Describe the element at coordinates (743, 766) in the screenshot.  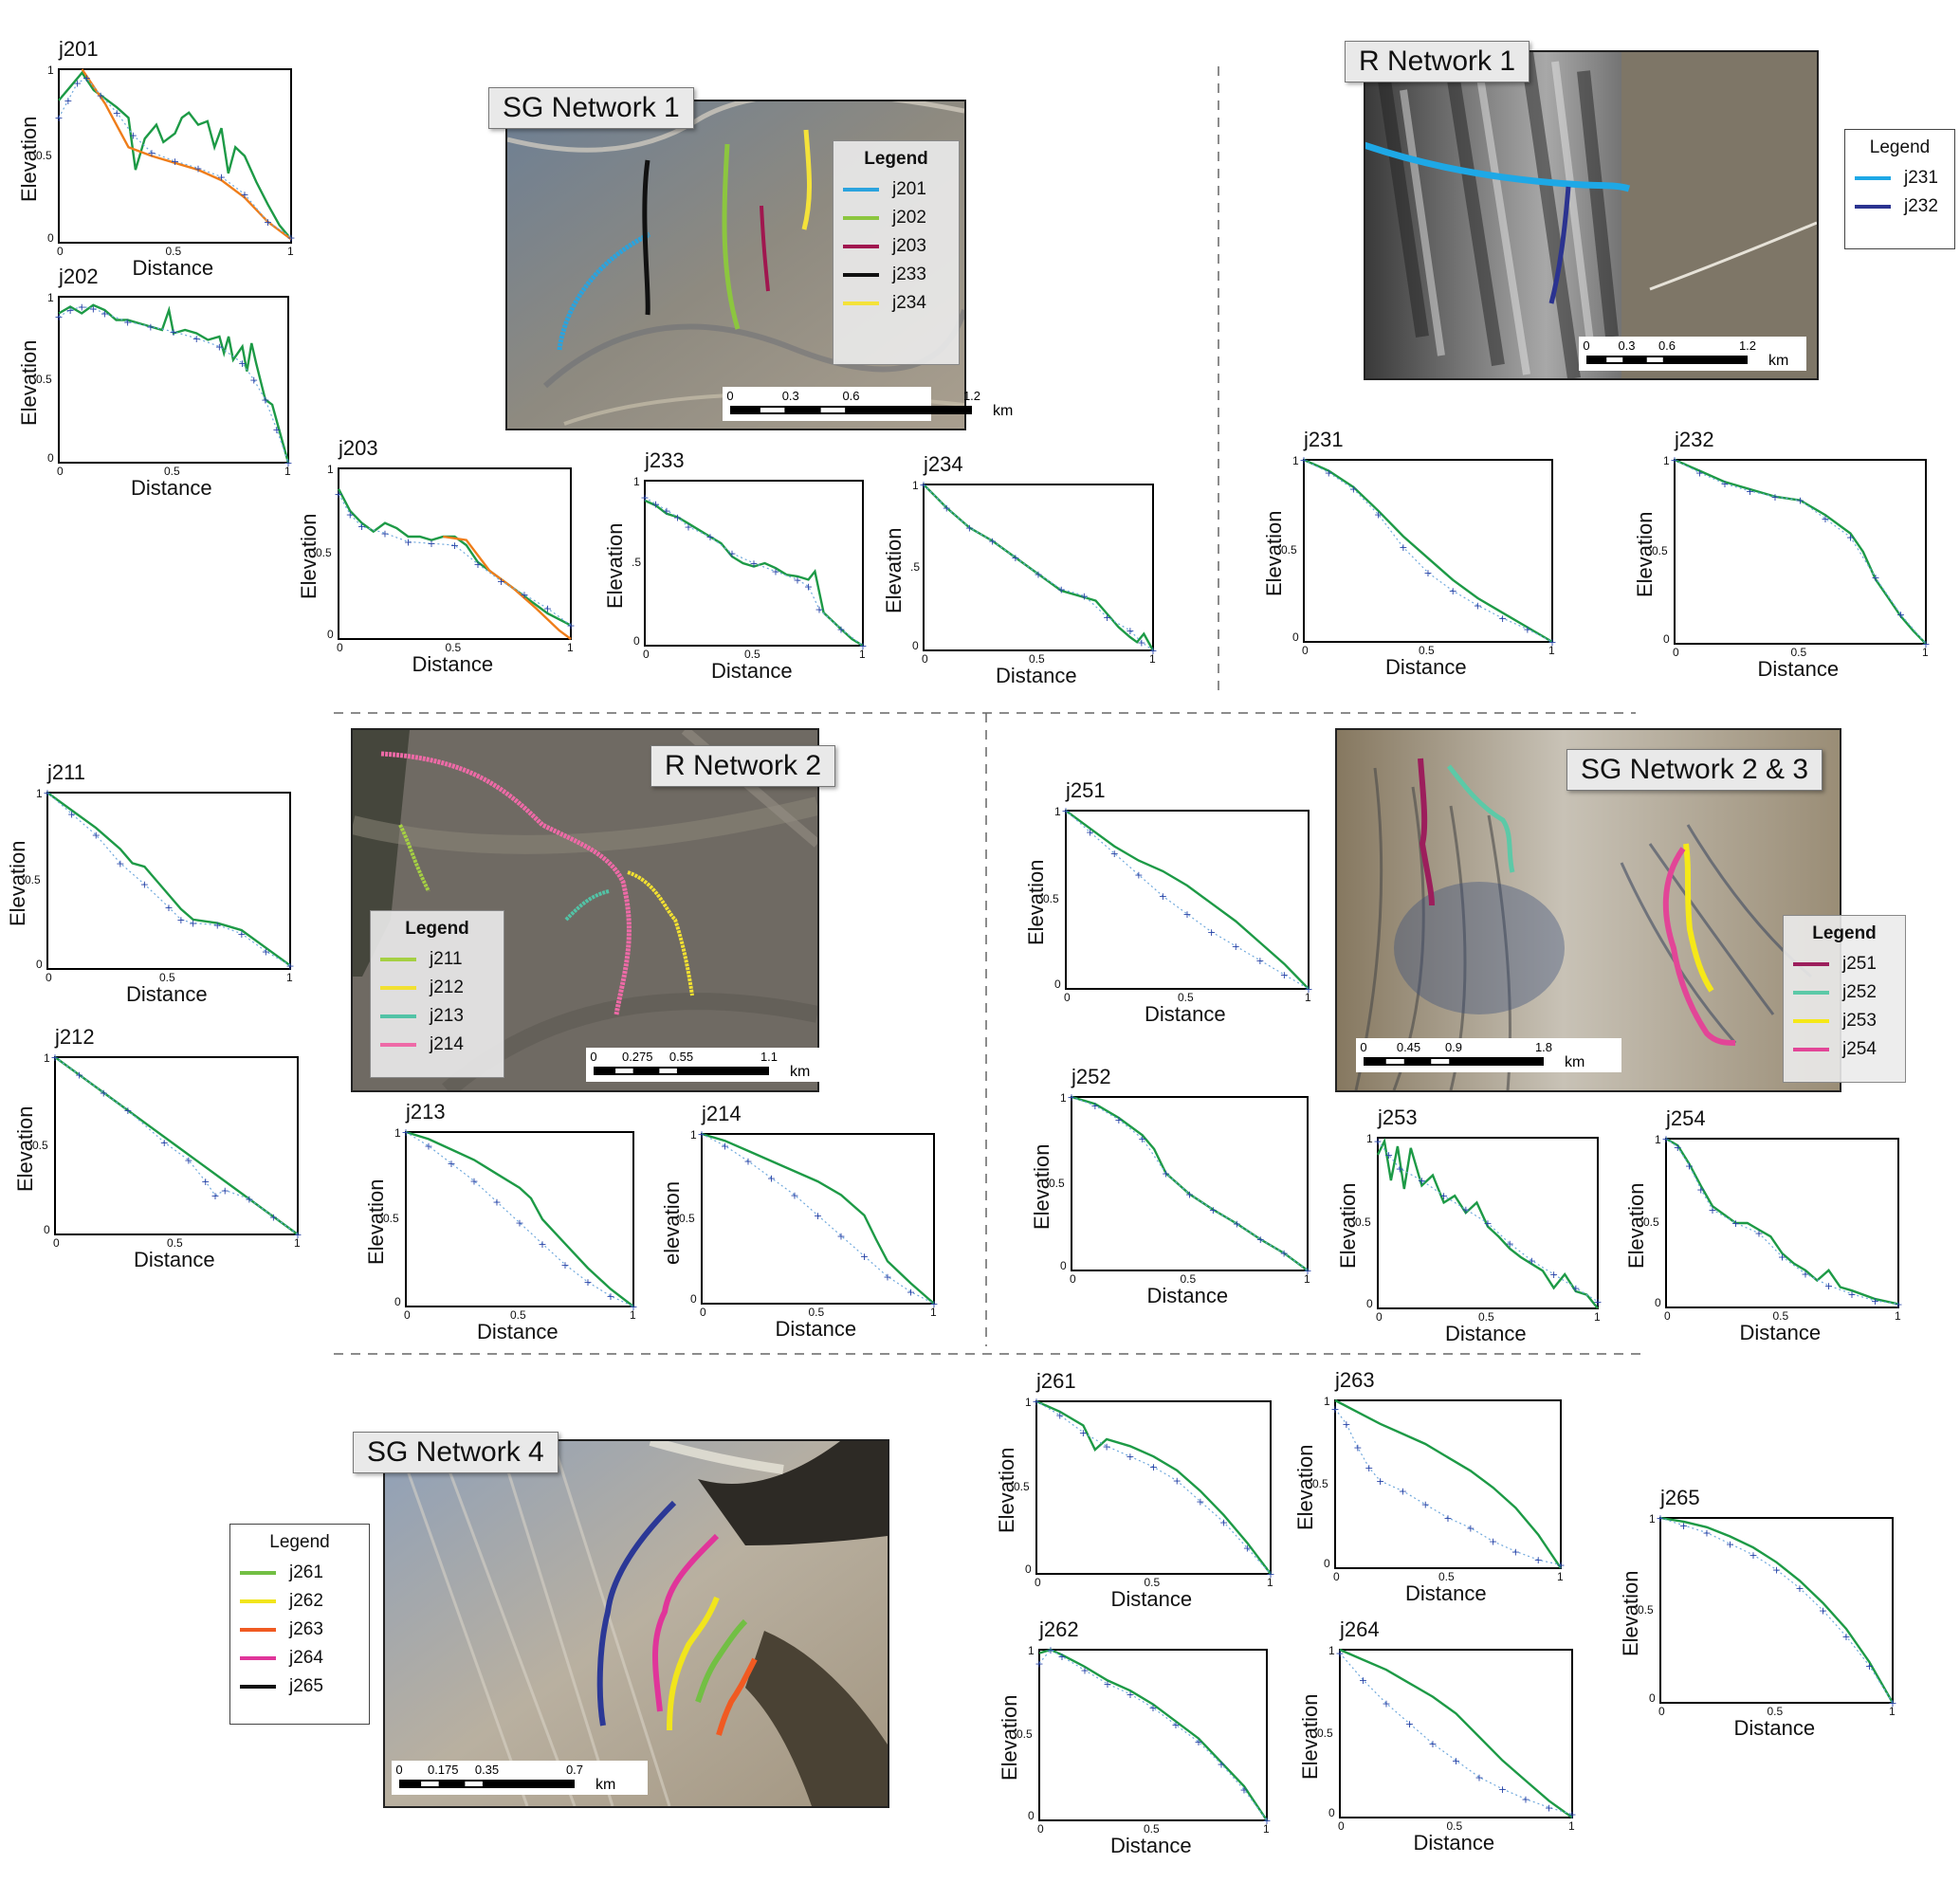
I see `map-title-r-network-2: R Network 2` at that location.